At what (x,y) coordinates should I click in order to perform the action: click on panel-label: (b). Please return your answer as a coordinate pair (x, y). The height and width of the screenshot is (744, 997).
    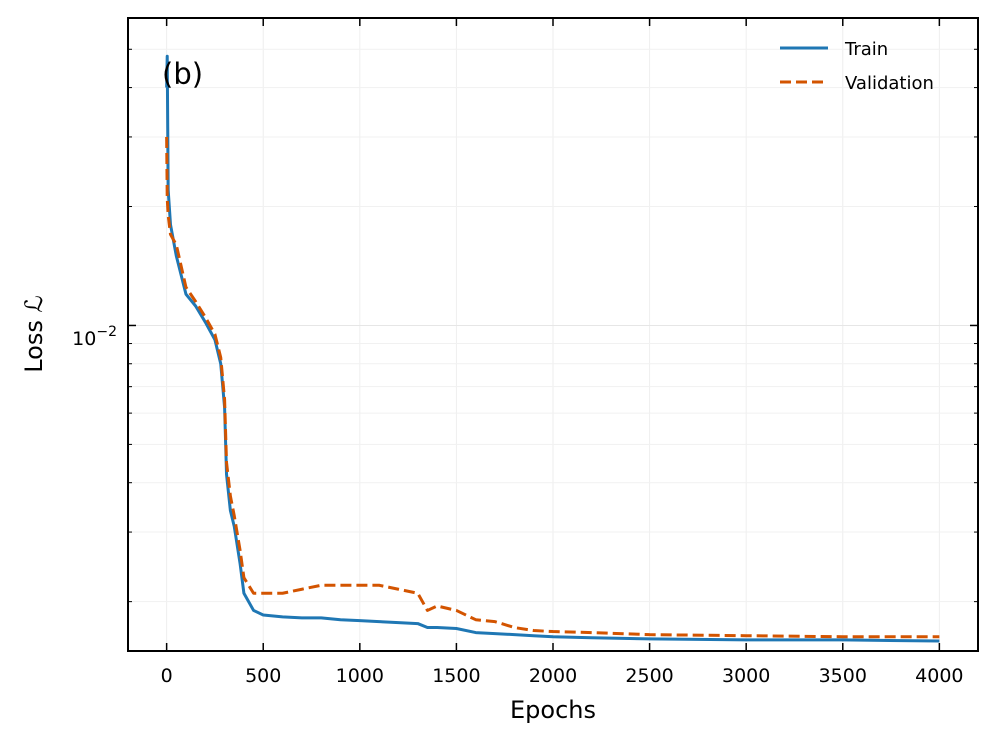
    Looking at the image, I should click on (182, 74).